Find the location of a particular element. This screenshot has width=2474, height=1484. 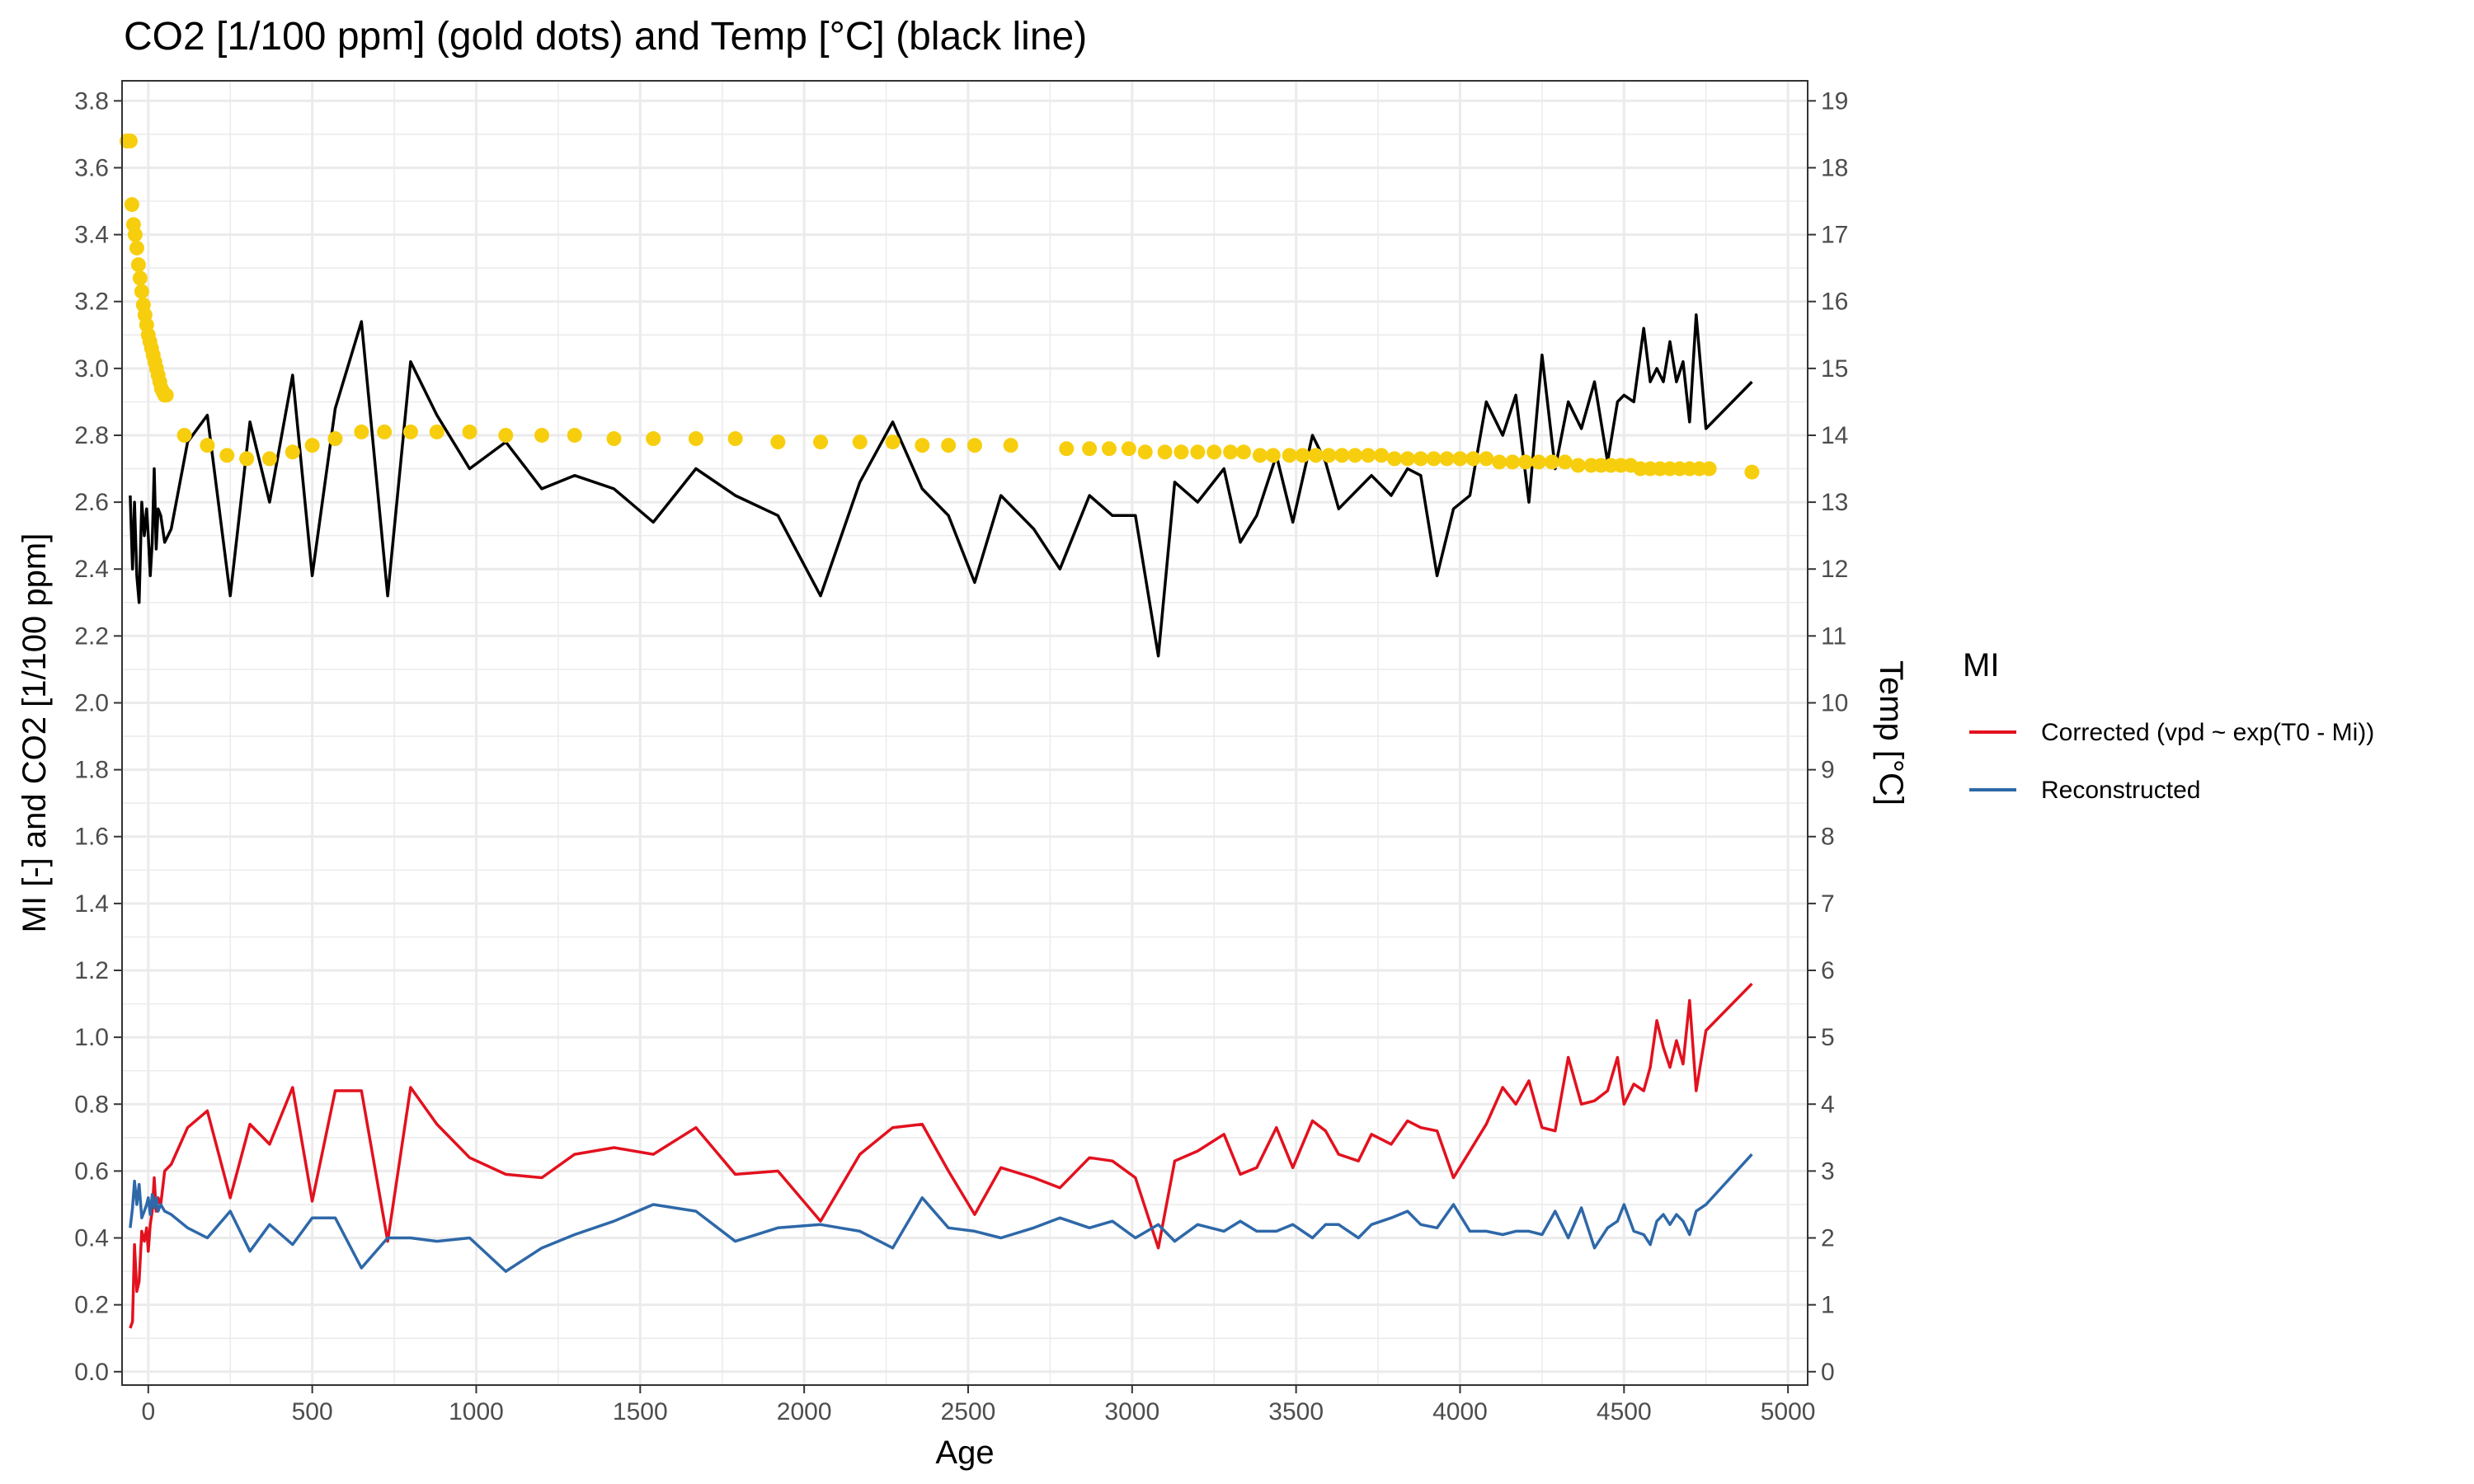

legend-title: MI is located at coordinates (1981, 665).